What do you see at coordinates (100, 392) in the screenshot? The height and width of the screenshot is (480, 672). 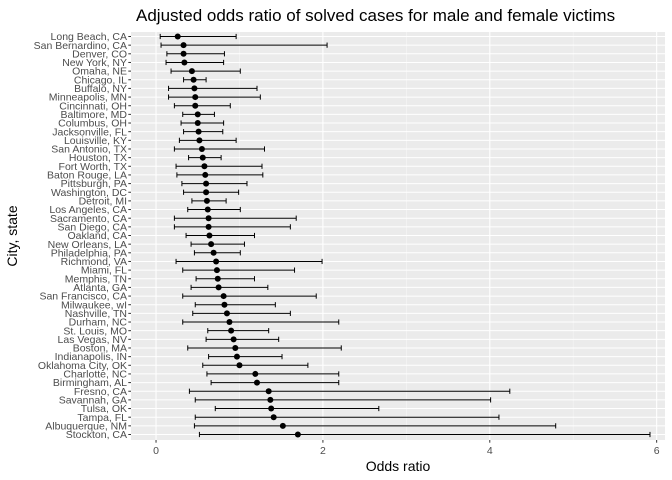 I see `y-tick-label: Fresno, CA` at bounding box center [100, 392].